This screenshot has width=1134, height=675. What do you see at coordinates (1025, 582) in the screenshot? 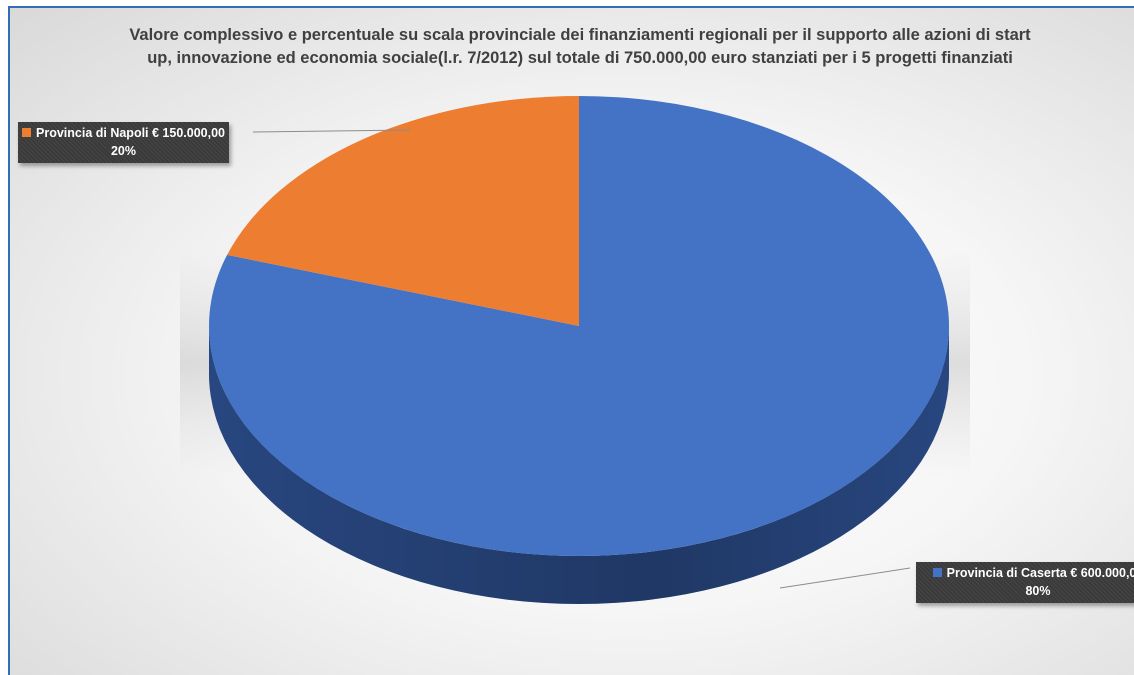
I see `data-label-caserta: Provincia di Caserta € 600.000,00 80%` at bounding box center [1025, 582].